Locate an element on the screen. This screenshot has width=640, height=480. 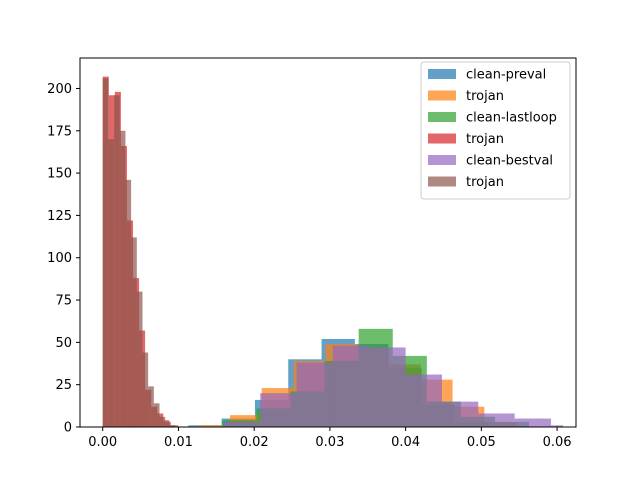
series-4-bars is located at coordinates (393, 386).